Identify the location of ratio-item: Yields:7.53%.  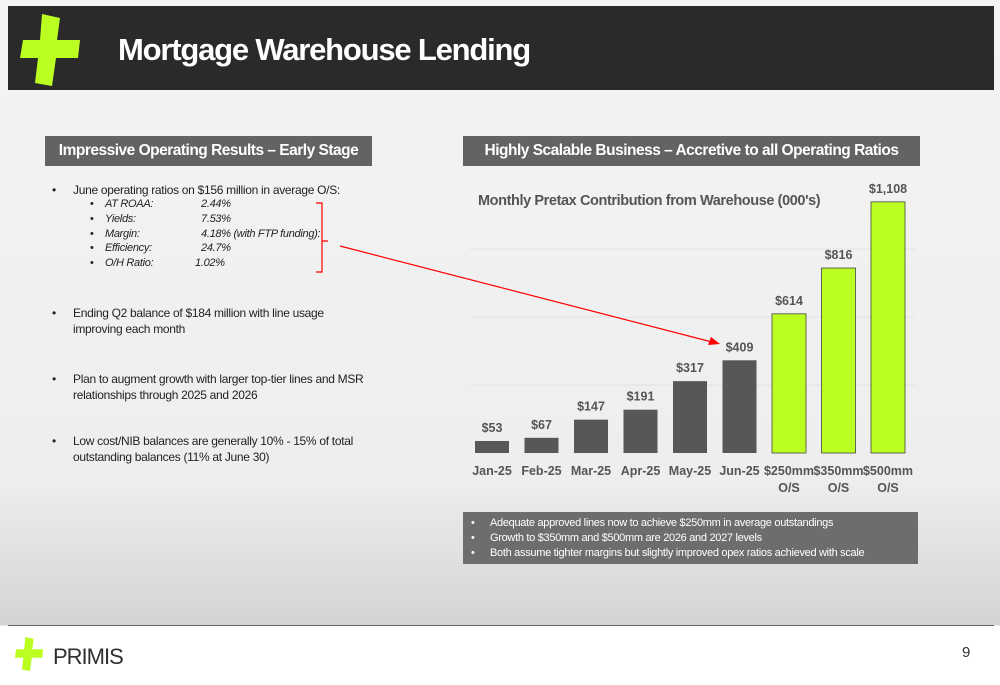
(220, 219).